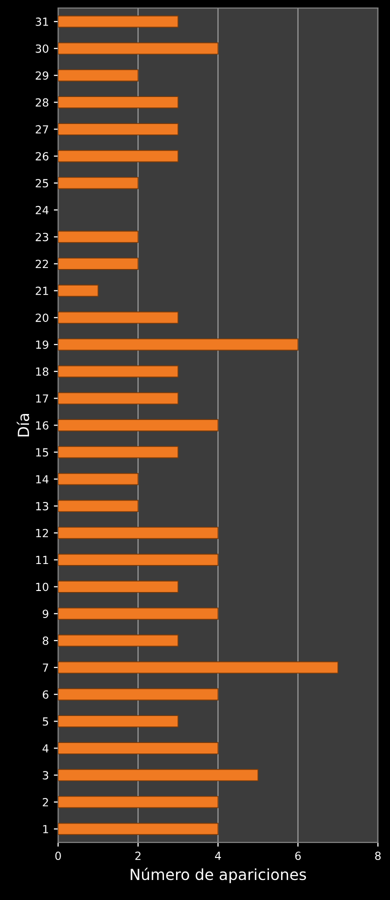  I want to click on y-tick-label: 30, so click(42, 48).